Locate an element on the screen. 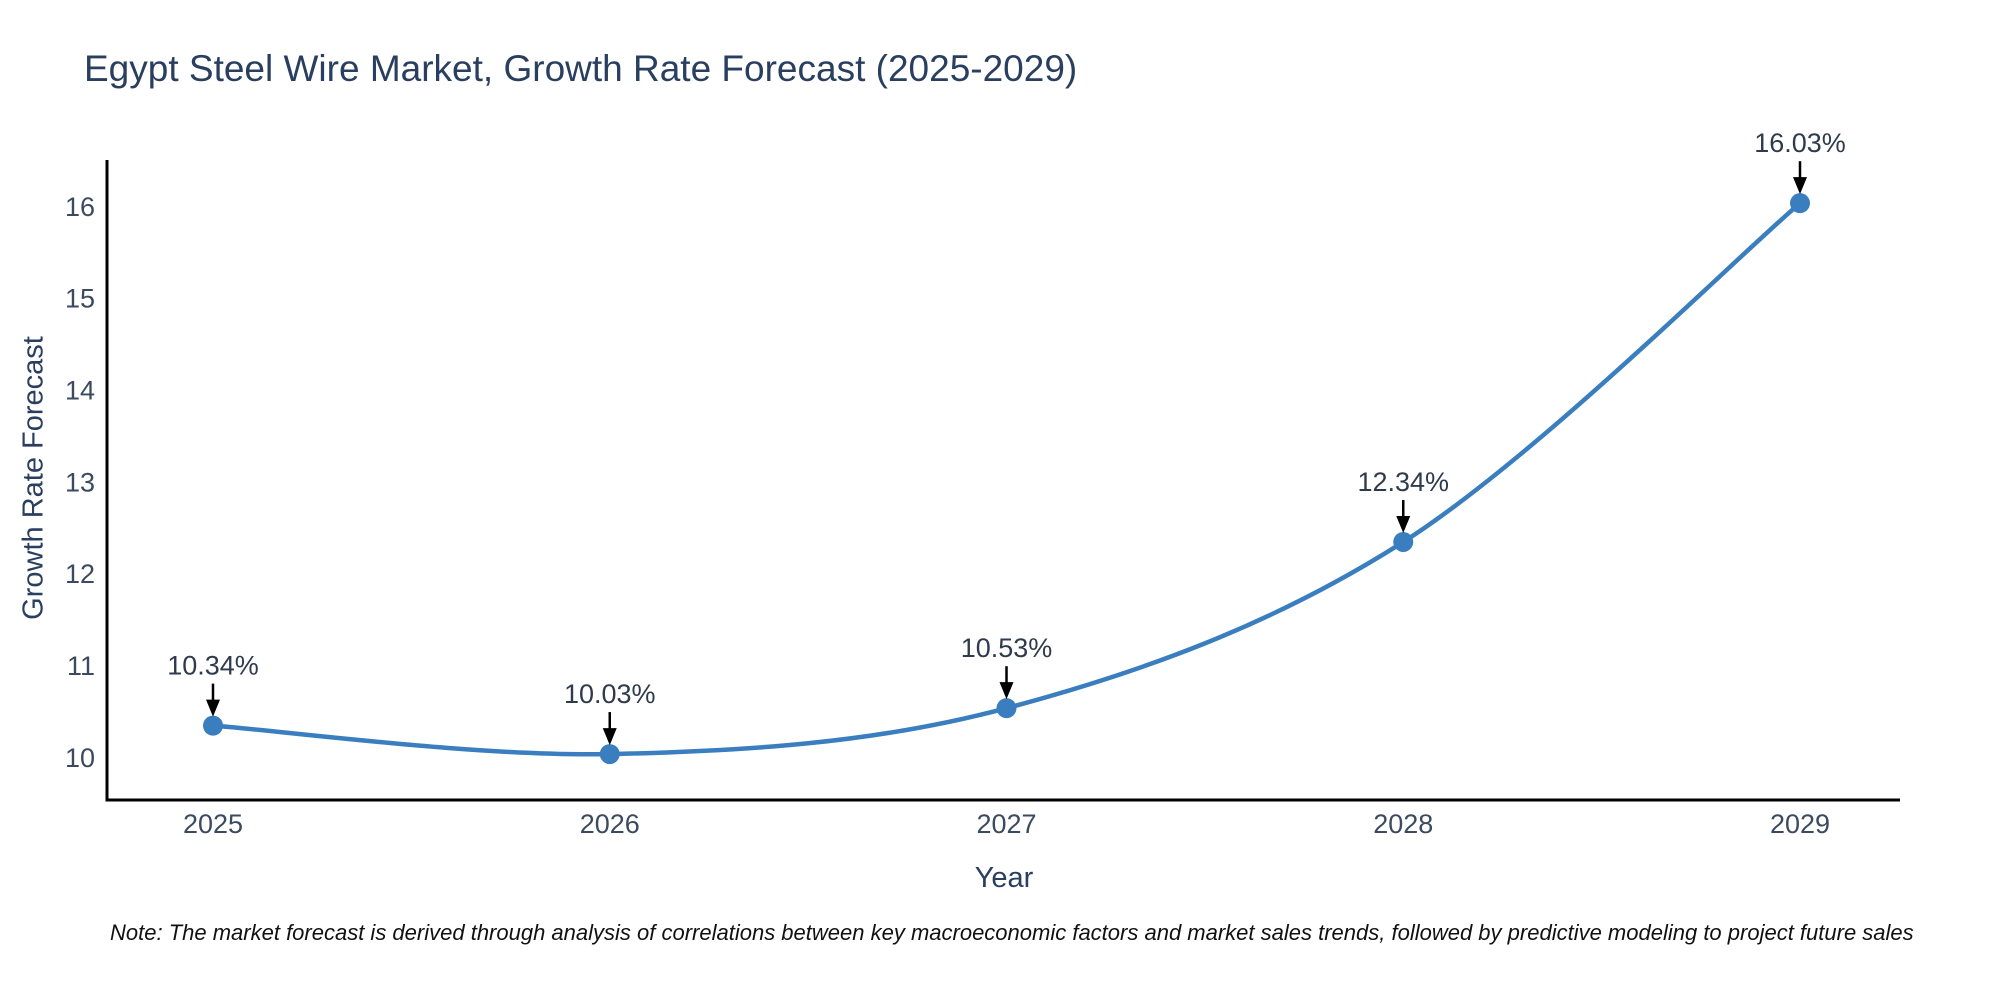 The width and height of the screenshot is (2000, 1000). y-tick-label: 11 is located at coordinates (81, 666).